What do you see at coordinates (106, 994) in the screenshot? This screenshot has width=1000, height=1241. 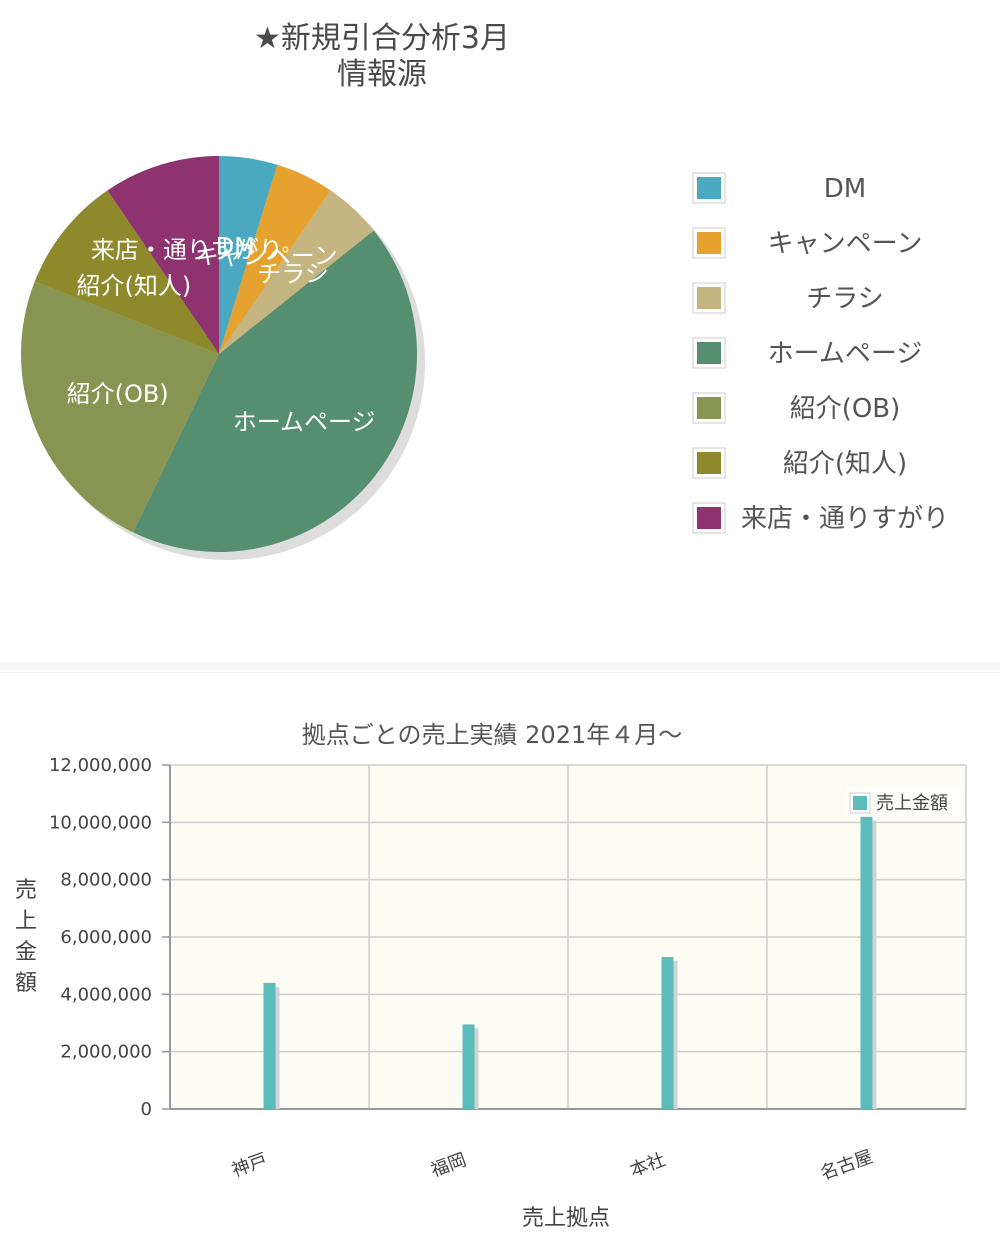 I see `y-tick-label: 4,000,000` at bounding box center [106, 994].